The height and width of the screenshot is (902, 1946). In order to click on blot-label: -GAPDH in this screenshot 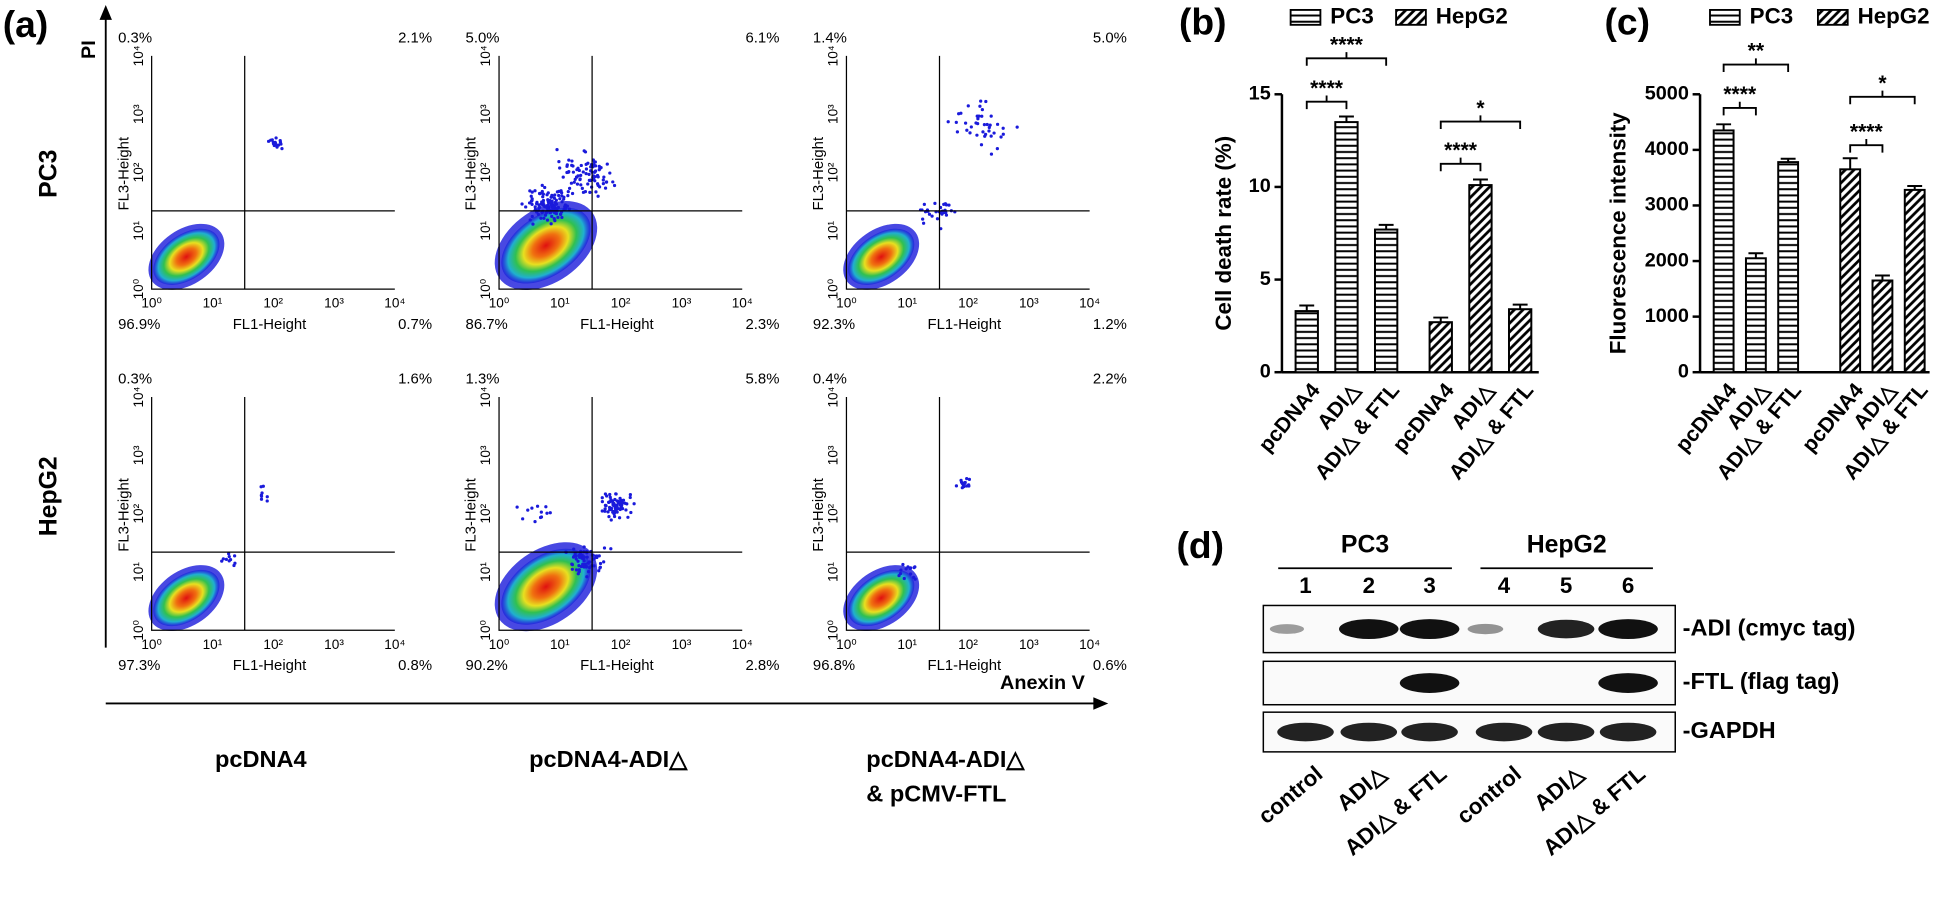, I will do `click(1729, 730)`.